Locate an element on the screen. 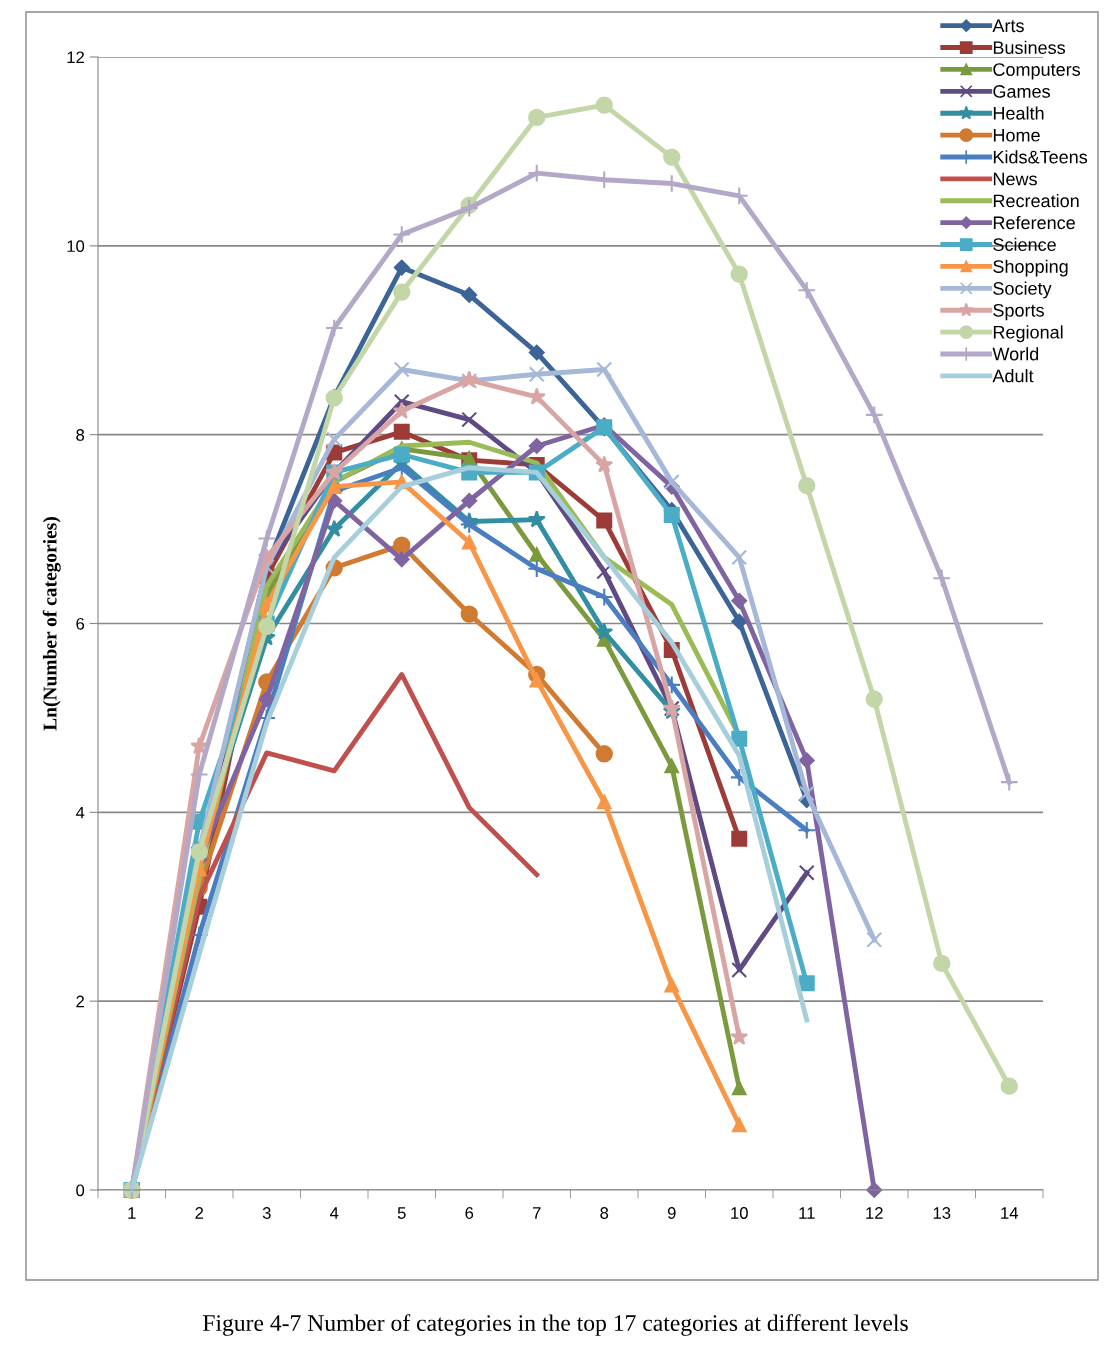 The height and width of the screenshot is (1360, 1111). legend-label: Adult is located at coordinates (1013, 376).